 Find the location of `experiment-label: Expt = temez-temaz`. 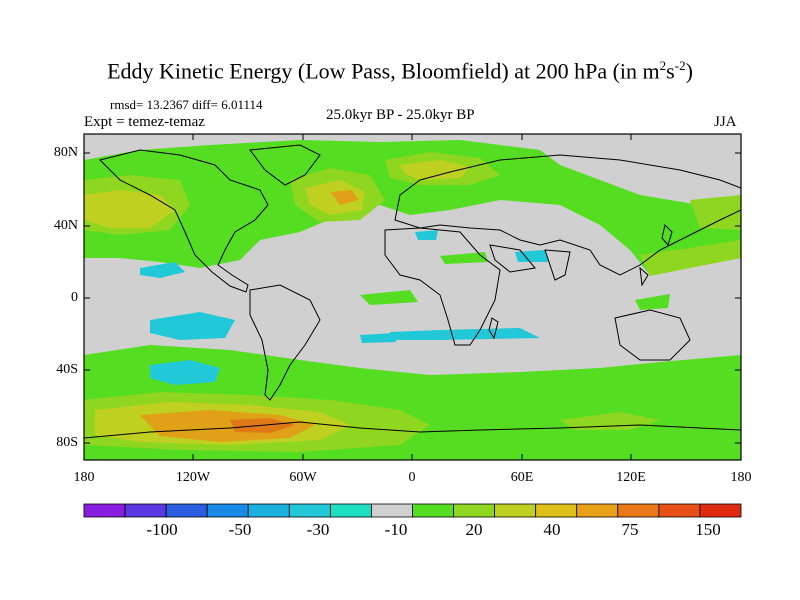

experiment-label: Expt = temez-temaz is located at coordinates (144, 122).